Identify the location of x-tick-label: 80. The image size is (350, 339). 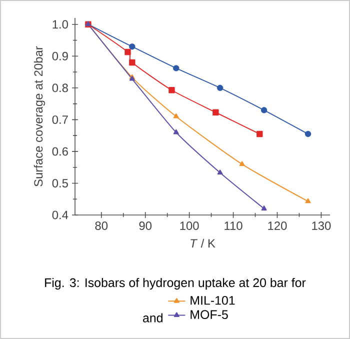
(101, 226).